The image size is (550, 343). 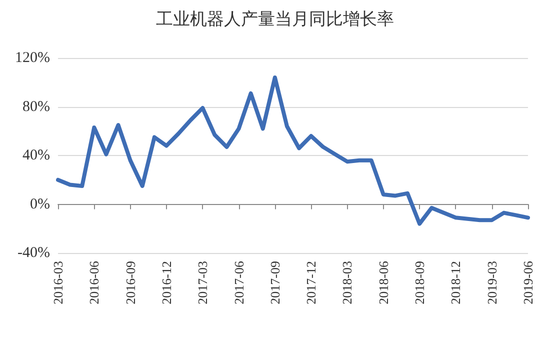 What do you see at coordinates (36, 106) in the screenshot?
I see `y-tick-label: 80%` at bounding box center [36, 106].